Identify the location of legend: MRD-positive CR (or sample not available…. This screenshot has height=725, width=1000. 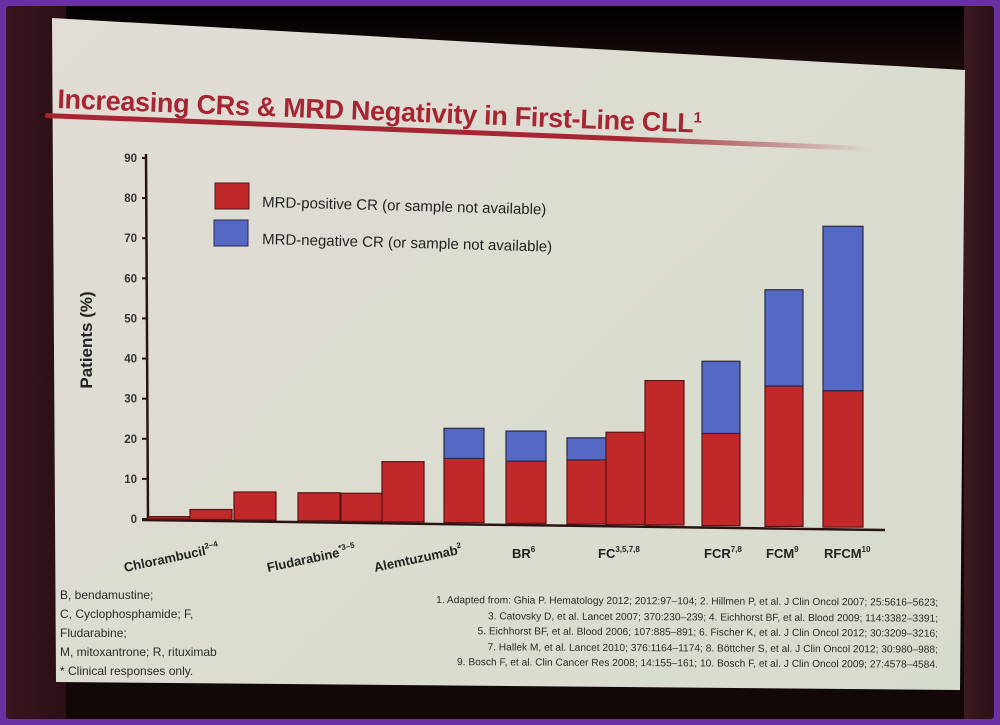
(382, 219).